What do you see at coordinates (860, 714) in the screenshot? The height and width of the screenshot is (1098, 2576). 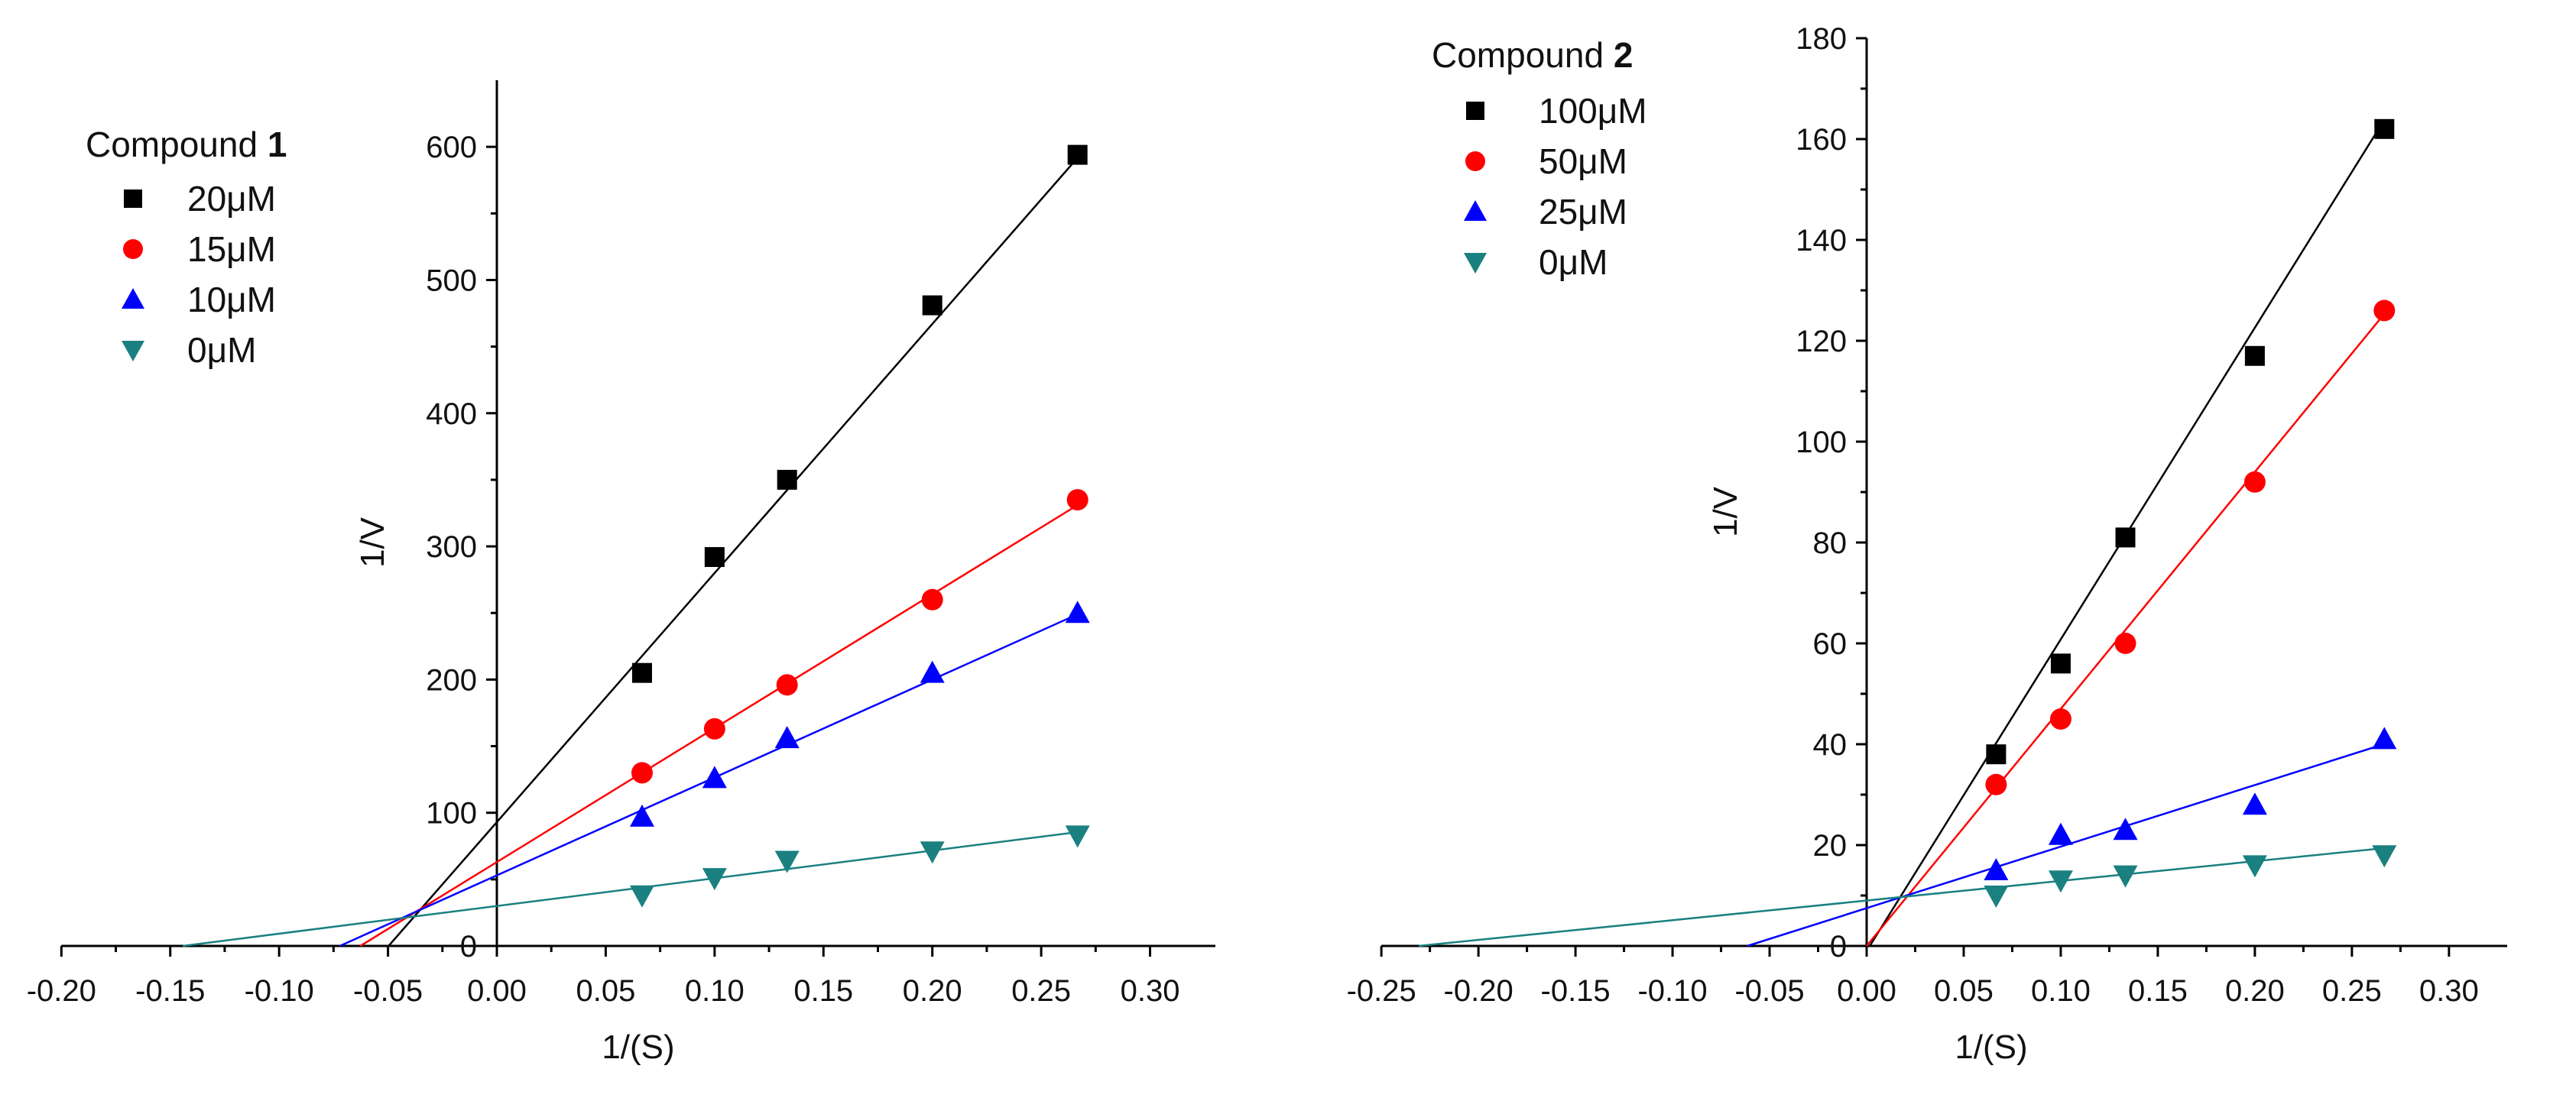 I see `series-10μM` at bounding box center [860, 714].